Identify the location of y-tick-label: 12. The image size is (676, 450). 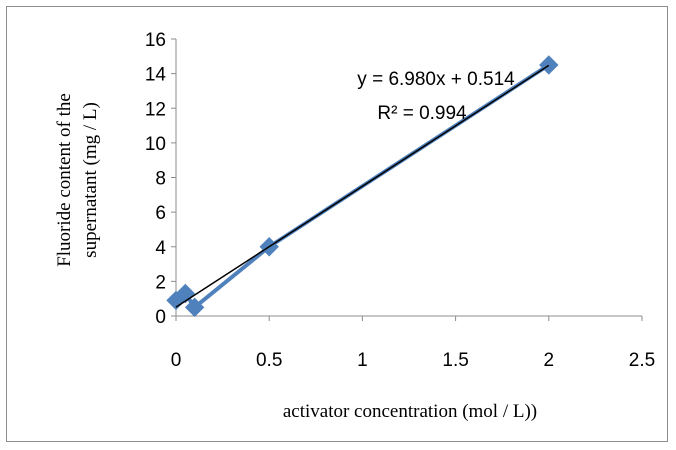
(155, 109).